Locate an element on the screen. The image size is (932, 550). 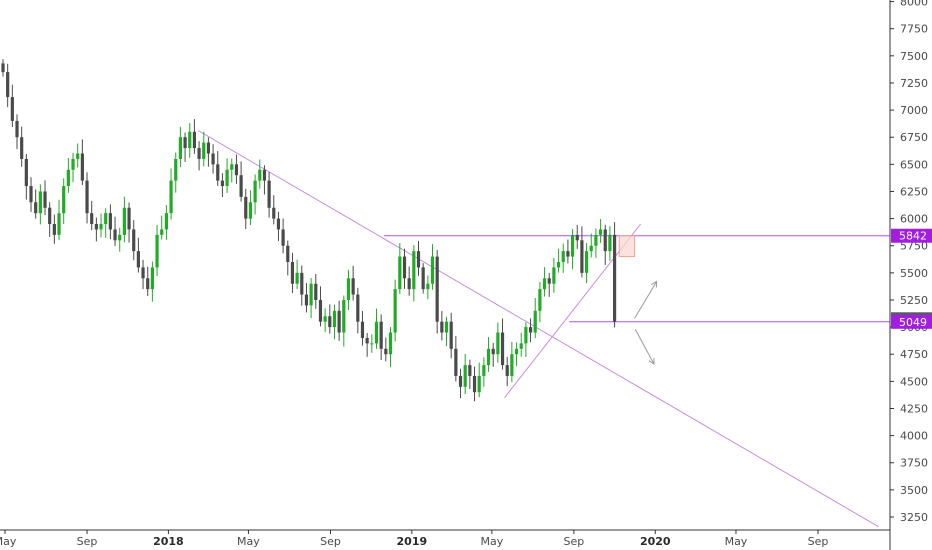
y-tick-label: 7250 is located at coordinates (914, 83).